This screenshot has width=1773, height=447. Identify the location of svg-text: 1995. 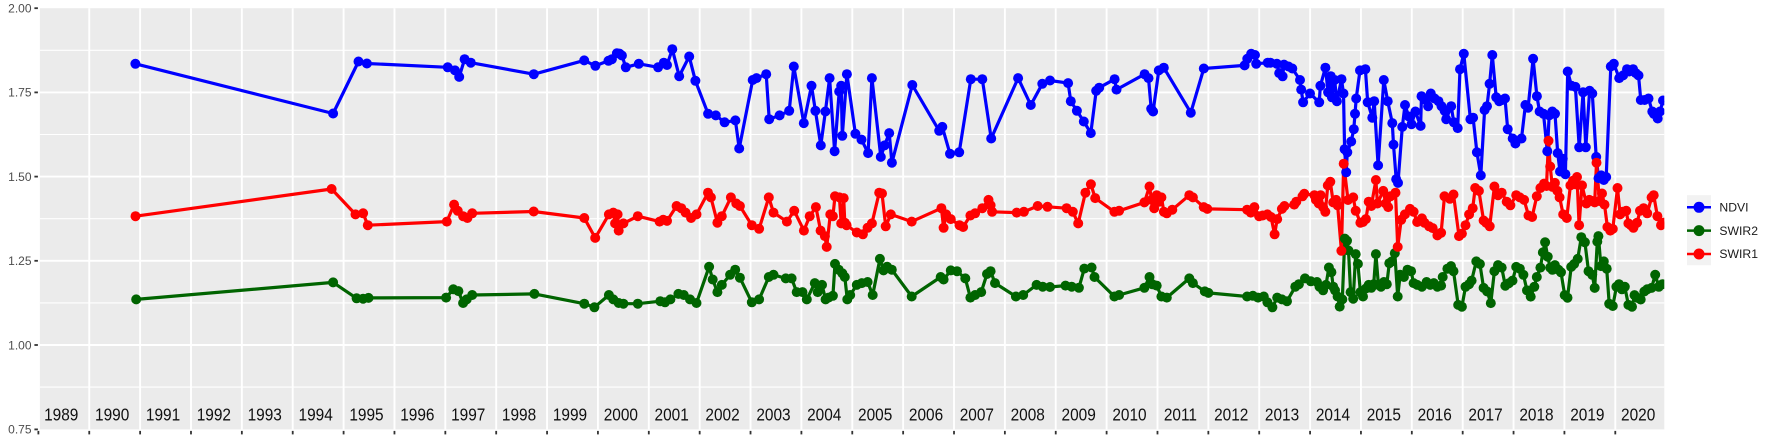
(366, 414).